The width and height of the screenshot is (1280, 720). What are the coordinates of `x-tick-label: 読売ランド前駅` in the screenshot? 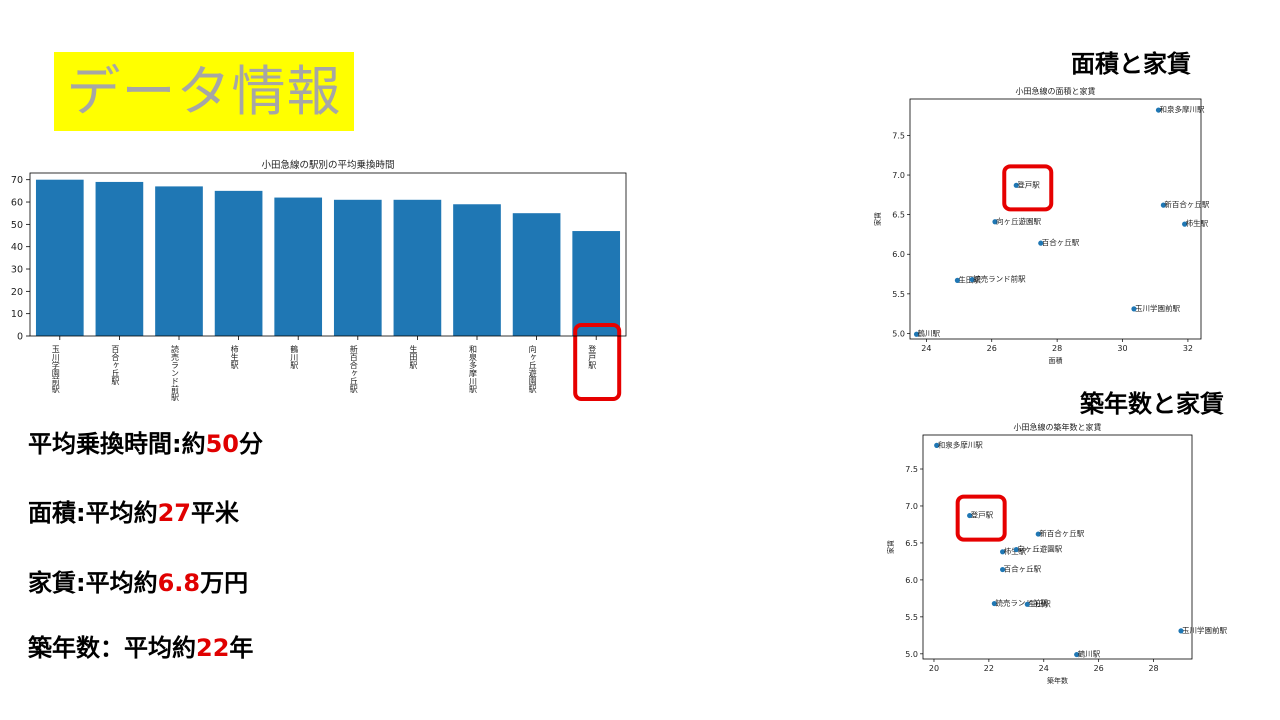 It's located at (175, 373).